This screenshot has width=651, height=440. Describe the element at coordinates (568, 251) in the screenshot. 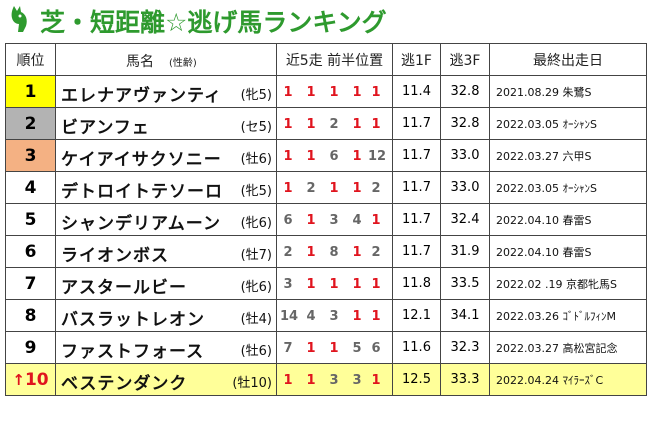

I see `last-race-cell: 2022.04.10 春雷S` at that location.